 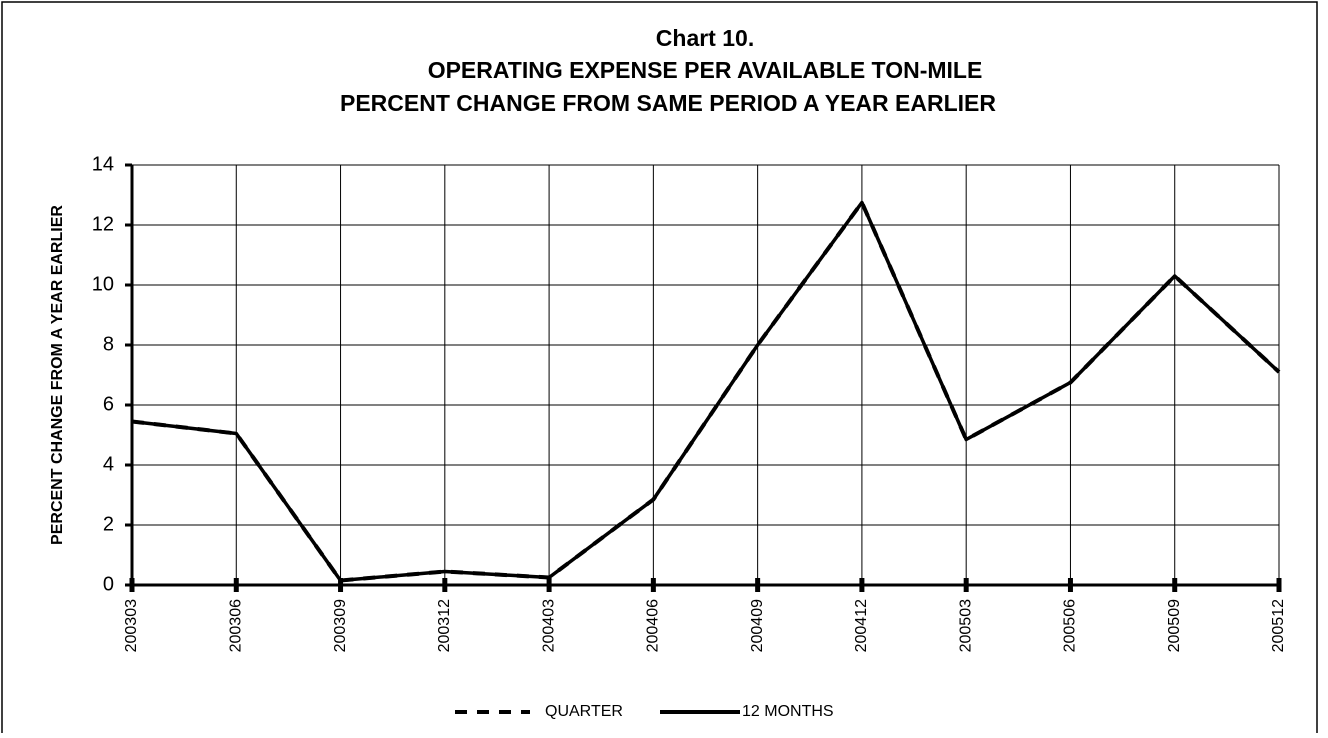 I want to click on y-tick-label: 14, so click(x=103, y=164).